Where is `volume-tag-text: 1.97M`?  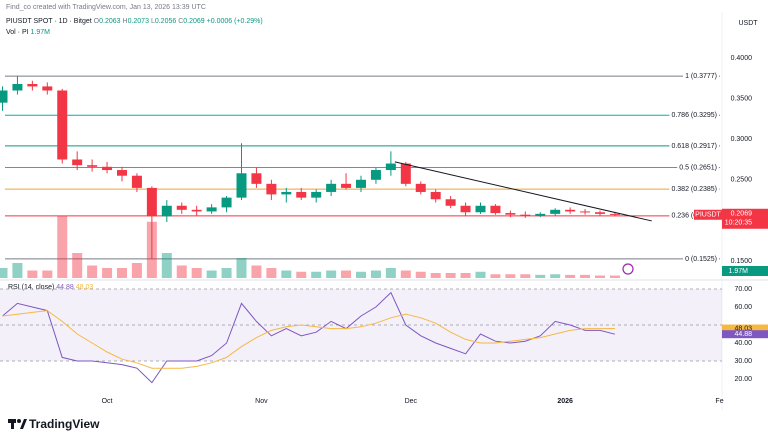 volume-tag-text: 1.97M is located at coordinates (739, 271).